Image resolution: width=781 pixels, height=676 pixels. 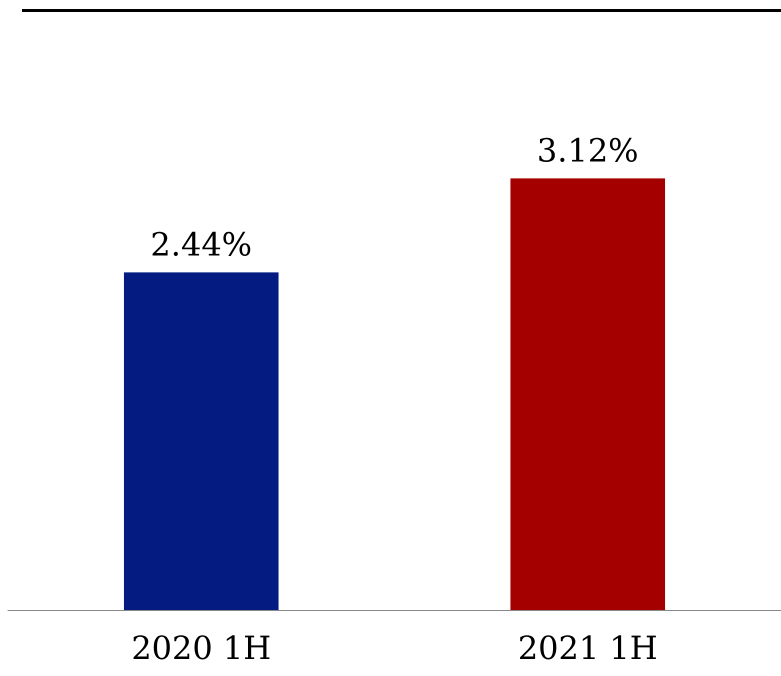 What do you see at coordinates (201, 648) in the screenshot?
I see `x-tick-label: 2020 1H` at bounding box center [201, 648].